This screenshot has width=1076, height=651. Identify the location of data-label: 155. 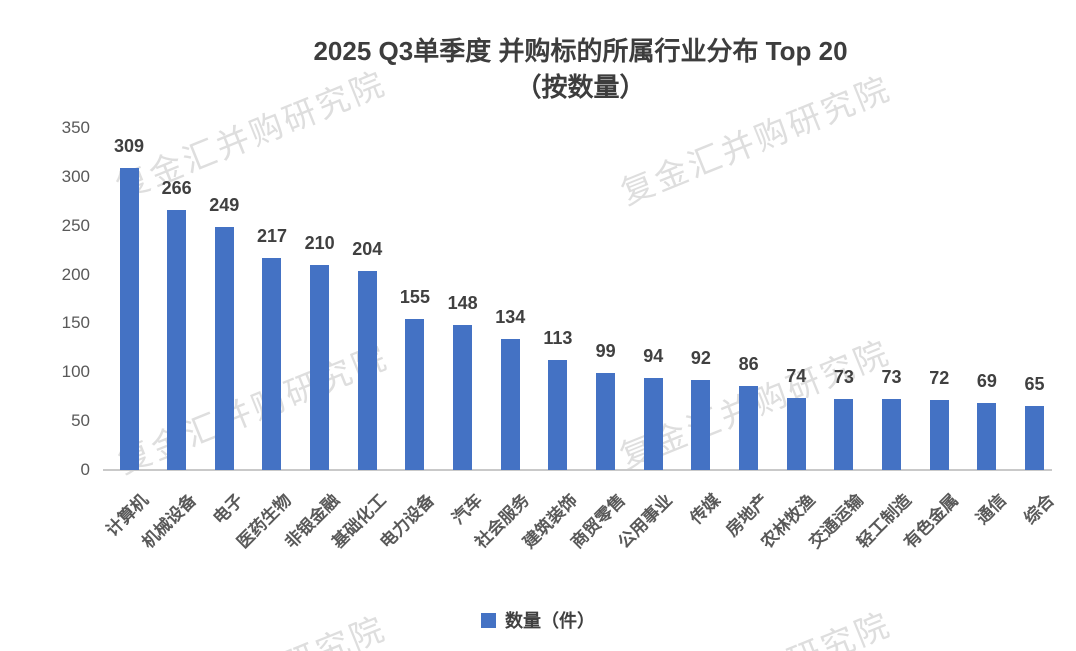
(414, 296).